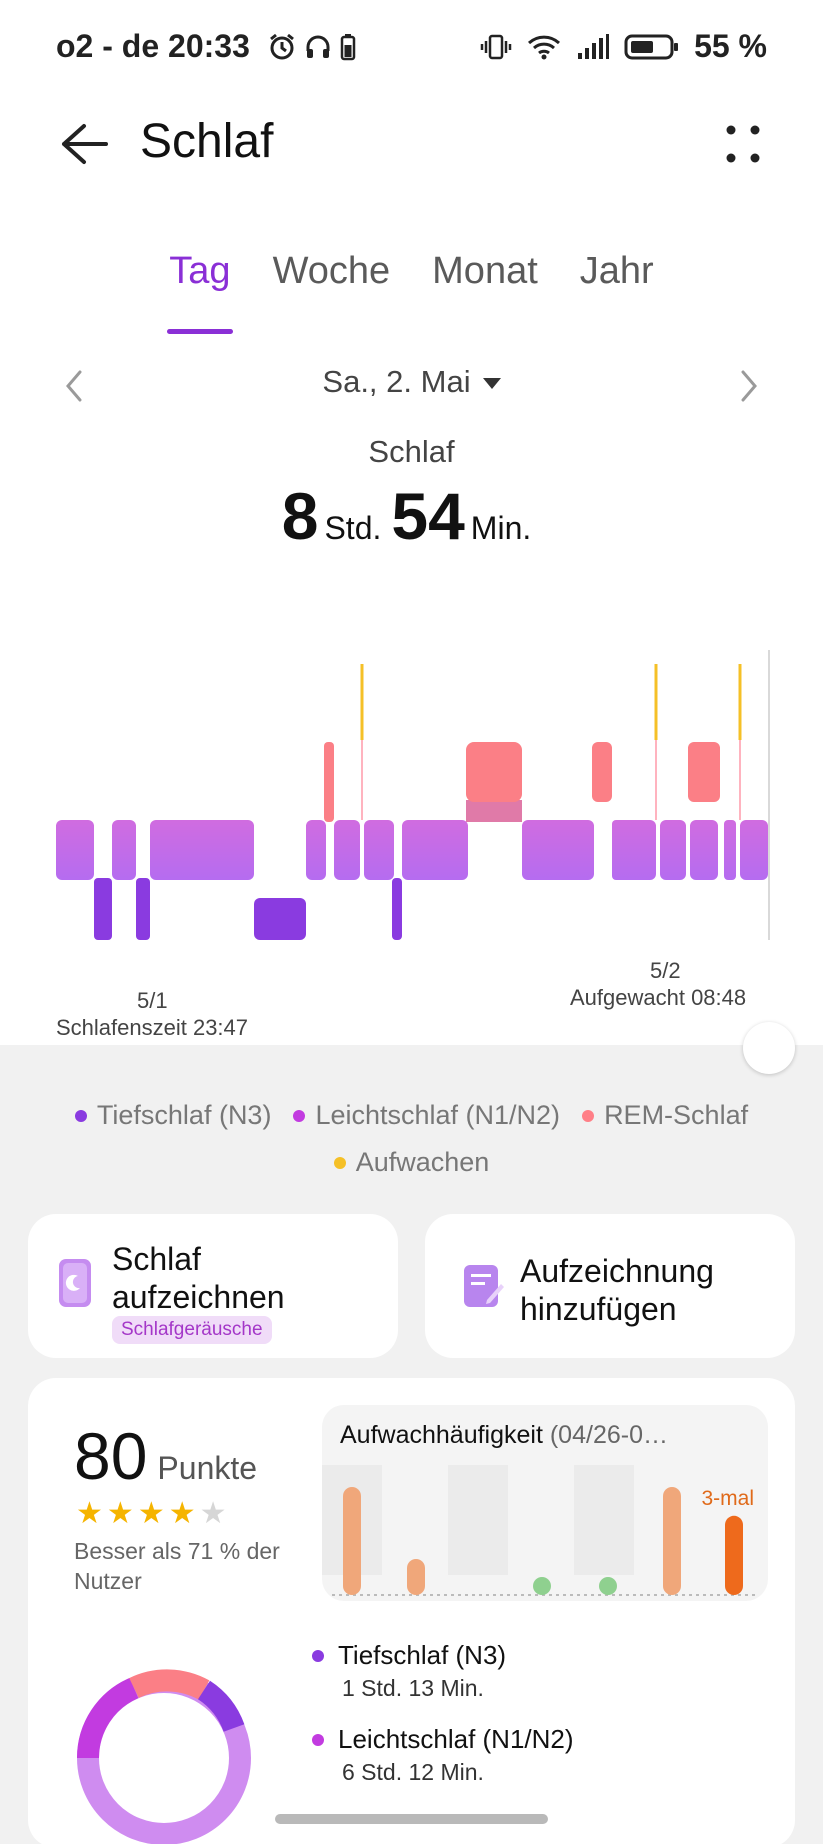  I want to click on record-sleep-card: Schlaf aufzeichnen Schlafgeräusche, so click(213, 1286).